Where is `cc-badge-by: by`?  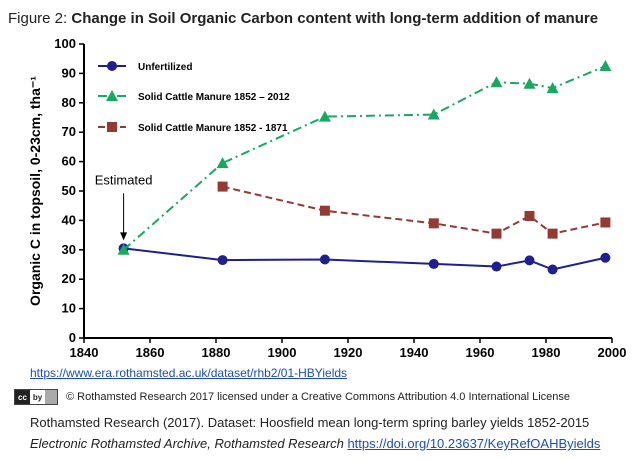 cc-badge-by: by is located at coordinates (37, 397).